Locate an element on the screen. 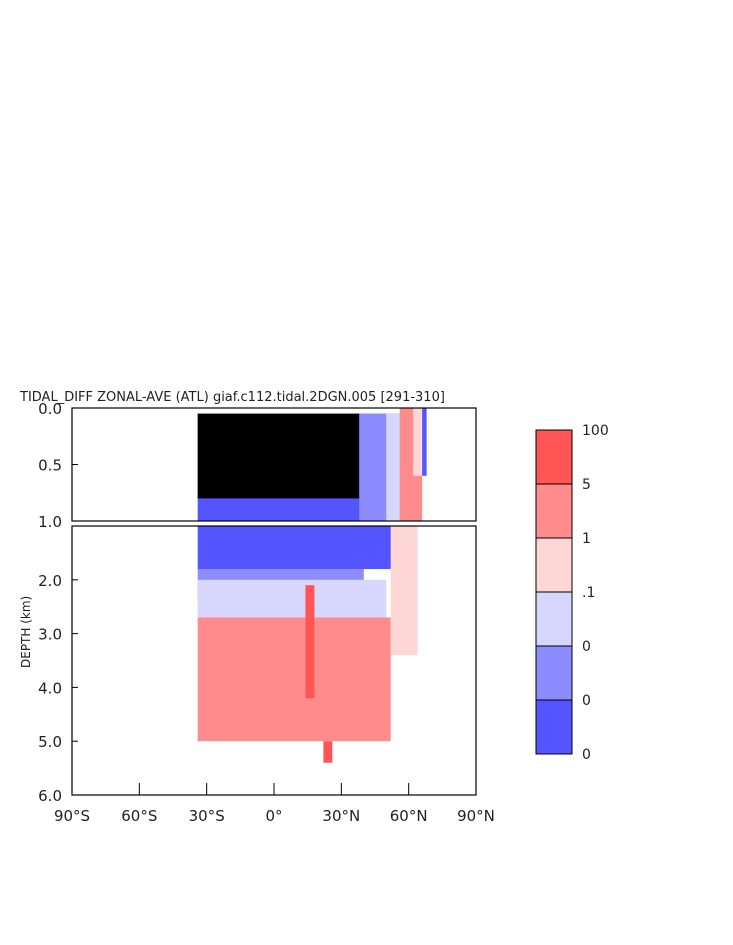  y-tick-label: 0.5 is located at coordinates (50, 466).